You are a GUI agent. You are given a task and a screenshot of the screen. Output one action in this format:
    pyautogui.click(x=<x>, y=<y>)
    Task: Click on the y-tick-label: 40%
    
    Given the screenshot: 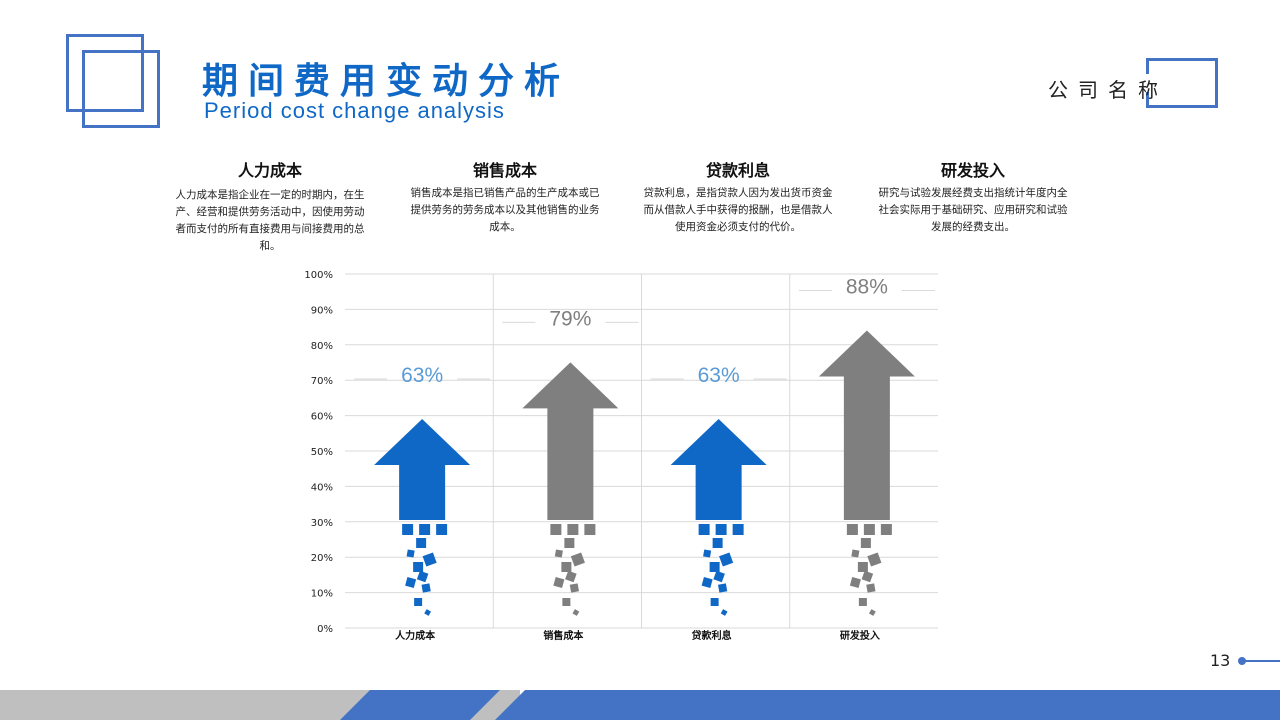 What is the action you would take?
    pyautogui.click(x=322, y=487)
    